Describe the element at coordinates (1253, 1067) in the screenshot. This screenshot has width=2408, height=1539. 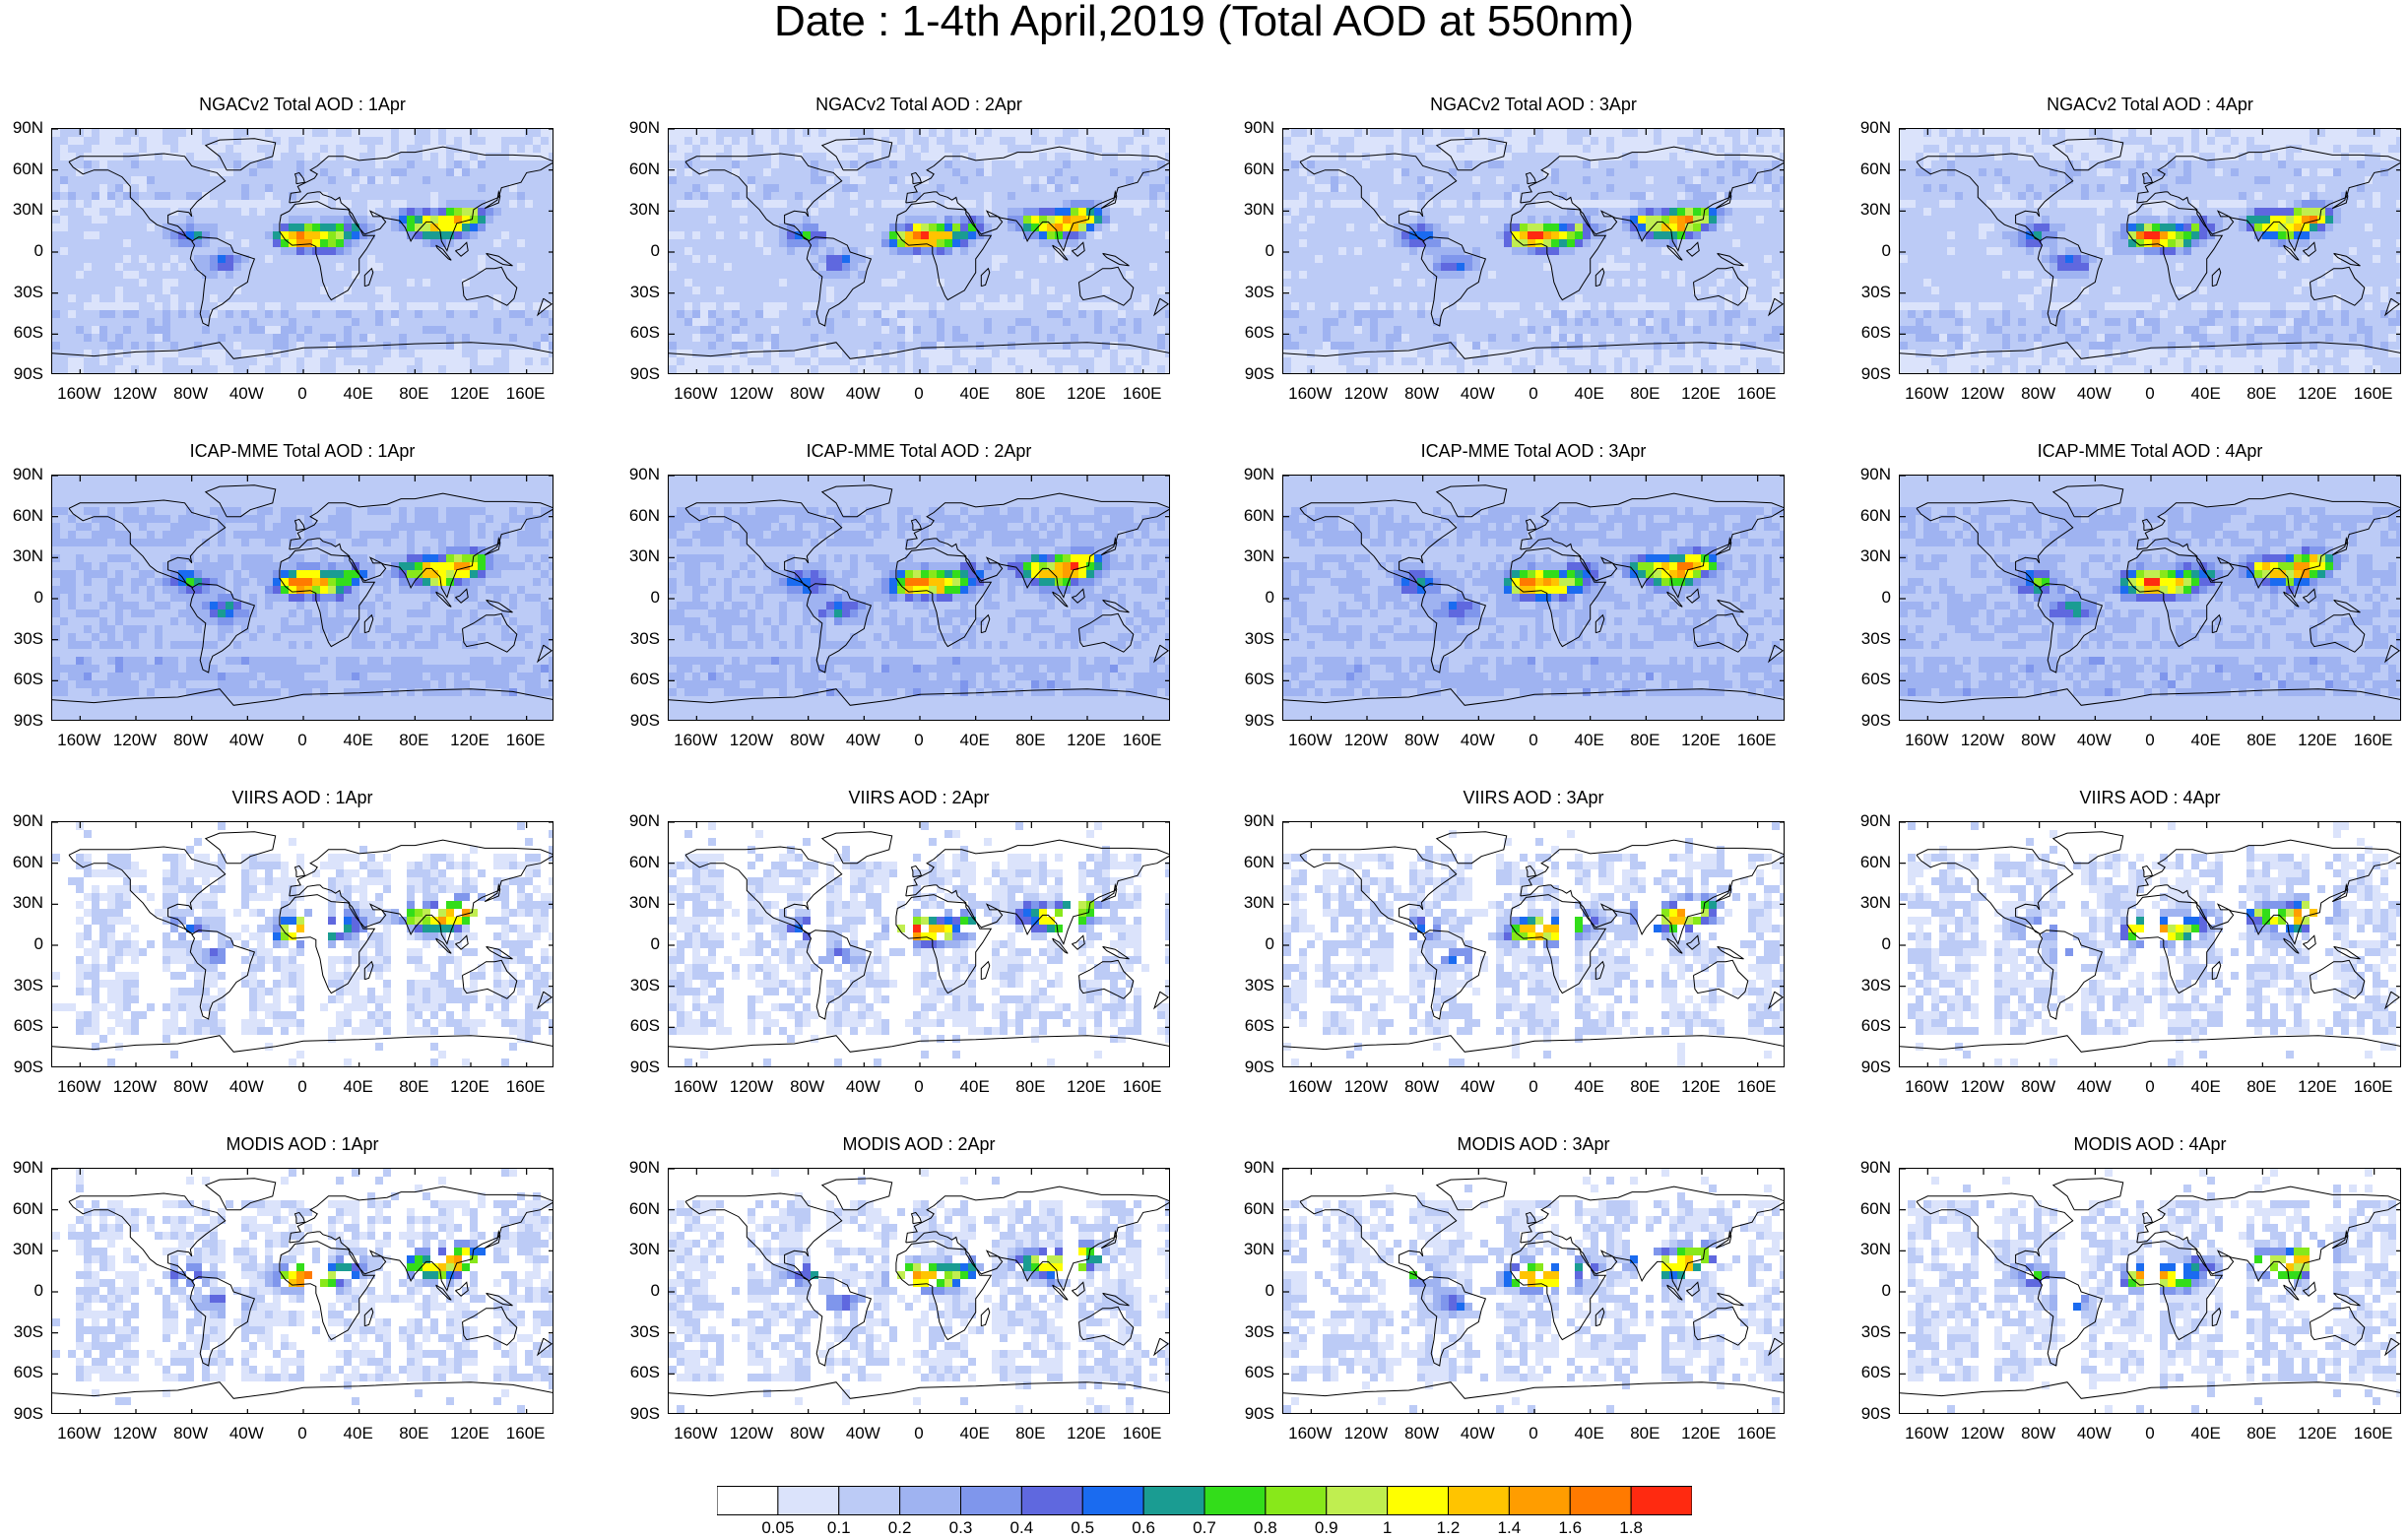
I see `lat-tick-label: 90S` at that location.